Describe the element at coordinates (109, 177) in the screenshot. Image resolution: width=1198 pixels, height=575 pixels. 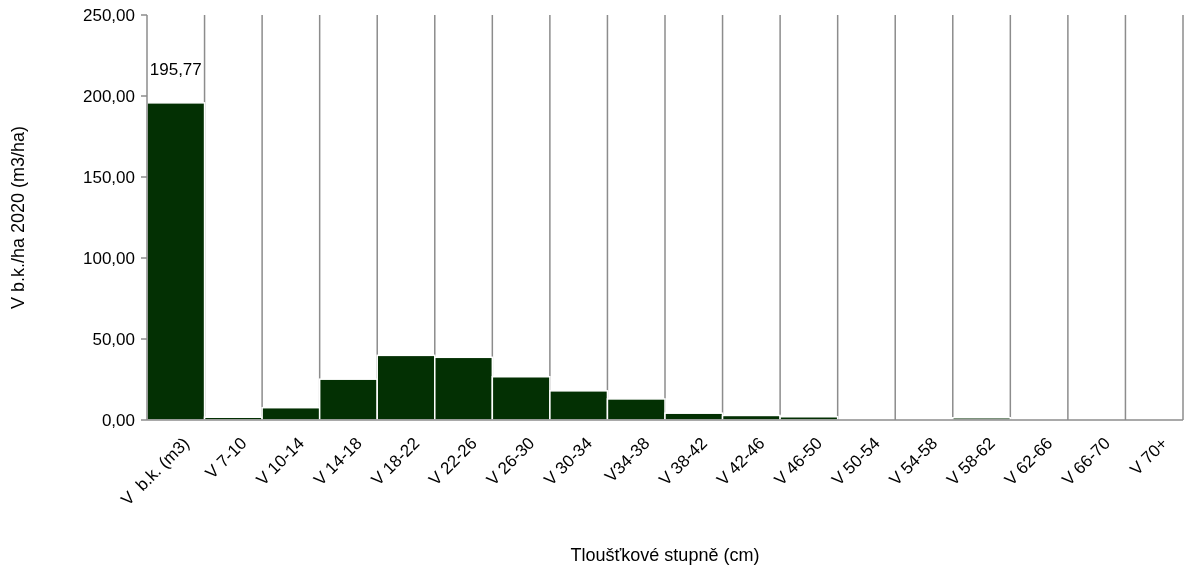
I see `y-tick-label: 150,00` at that location.